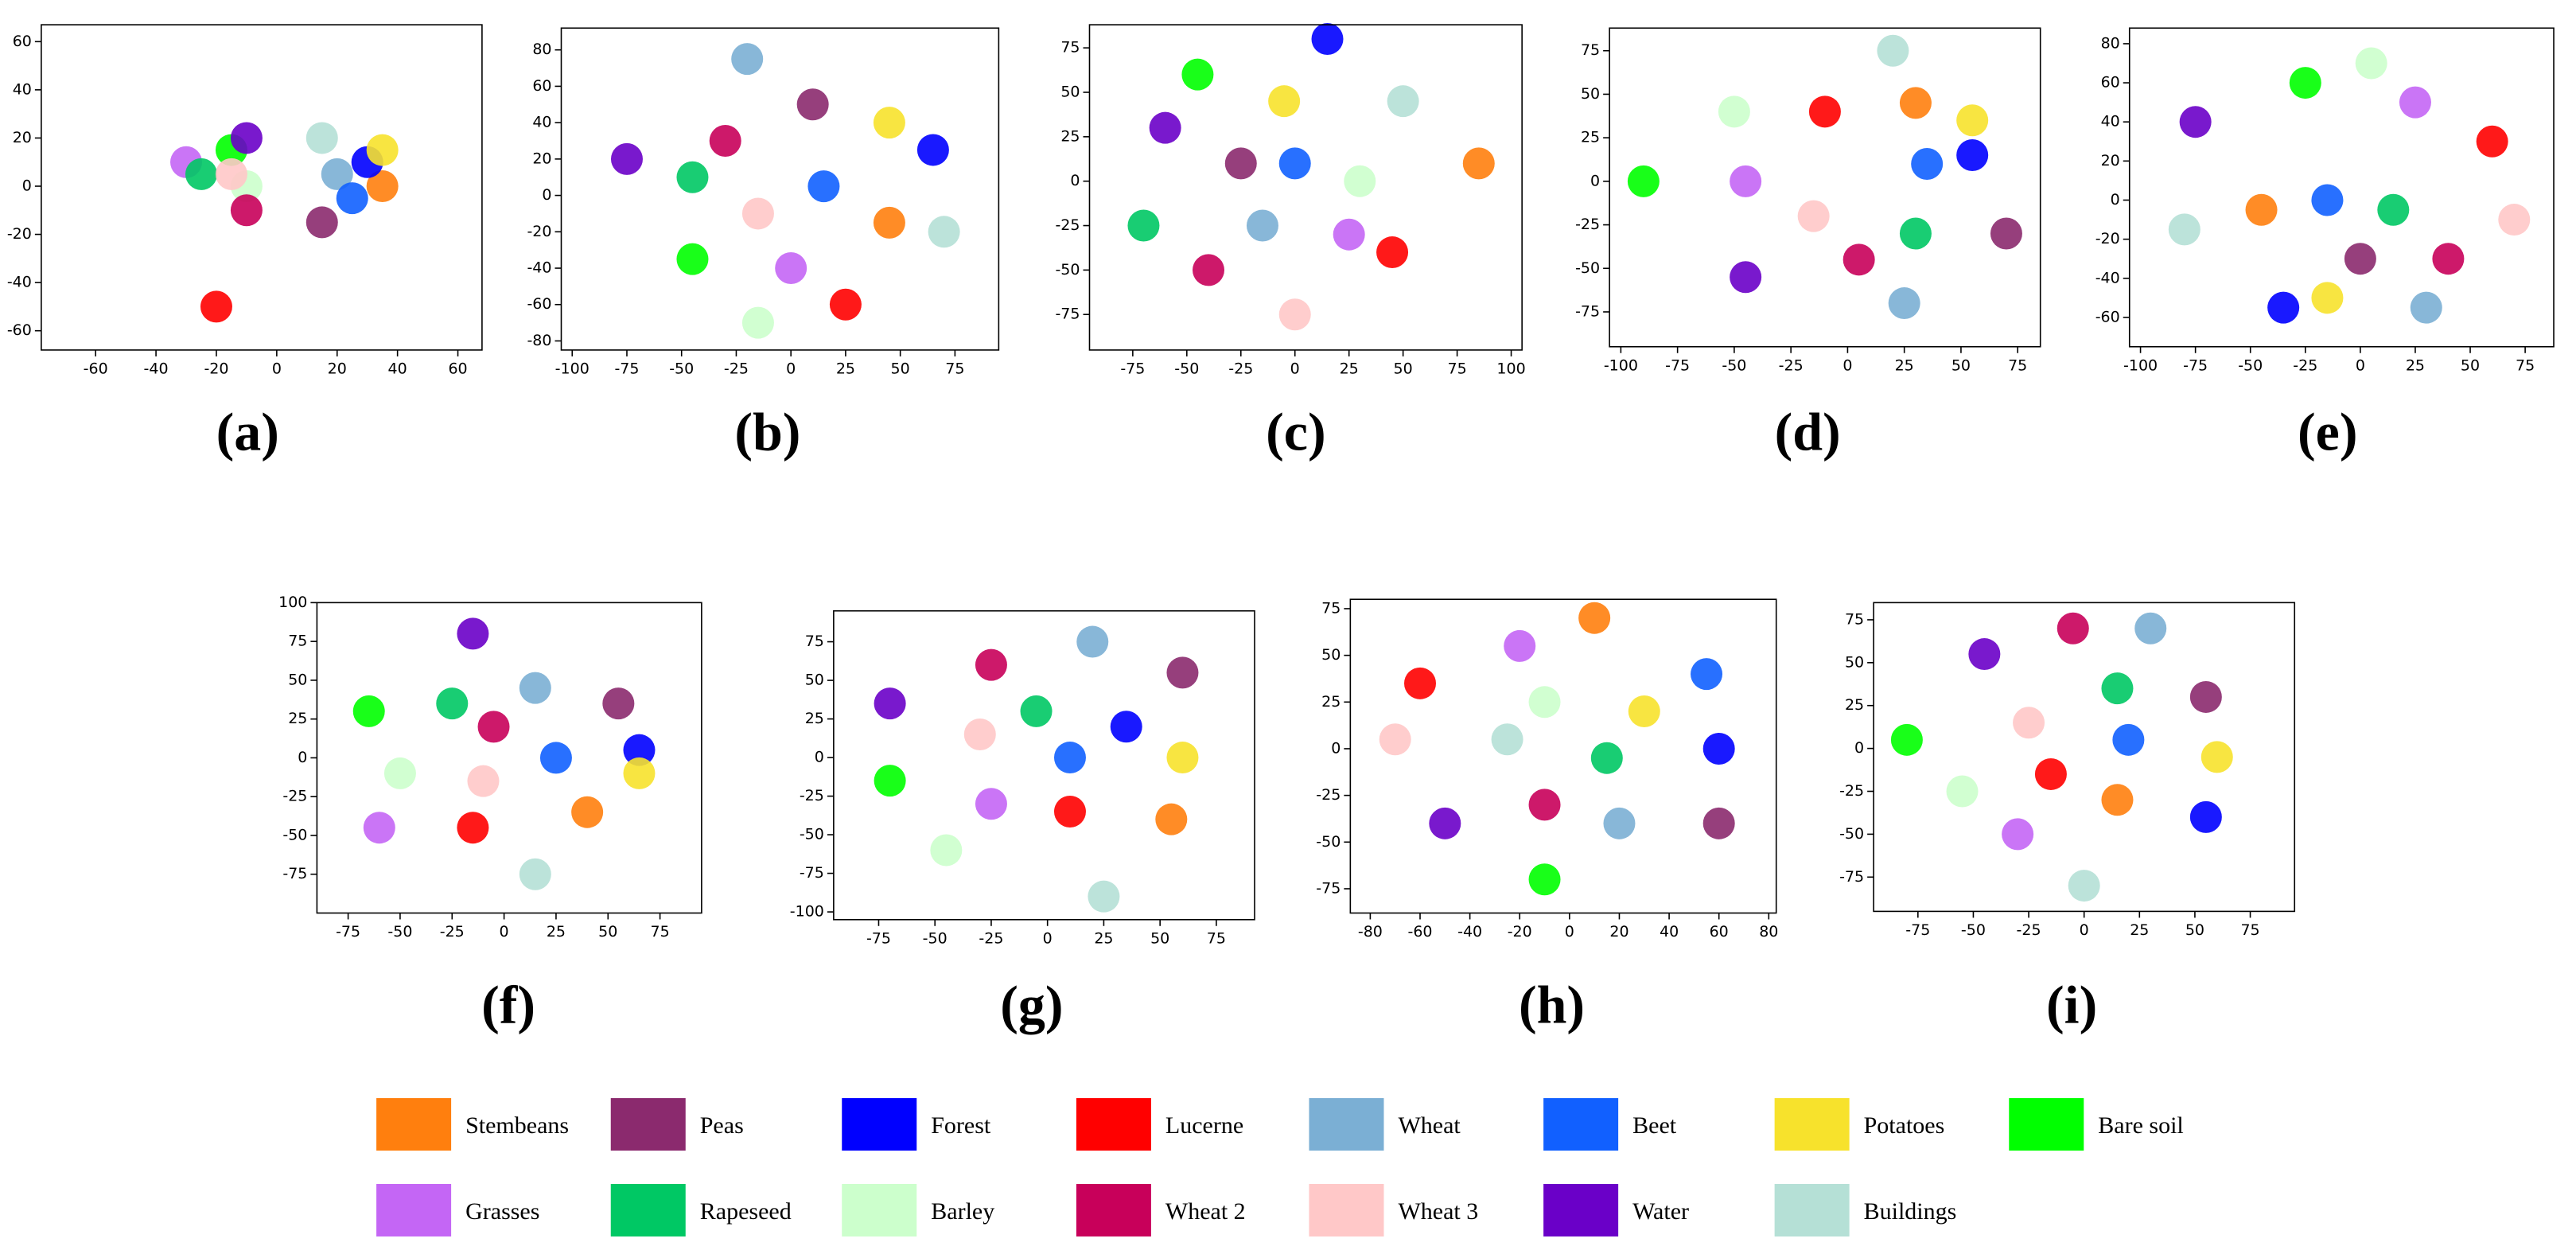 This screenshot has height=1254, width=2576. What do you see at coordinates (2140, 1125) in the screenshot?
I see `legend-label: Bare soil` at bounding box center [2140, 1125].